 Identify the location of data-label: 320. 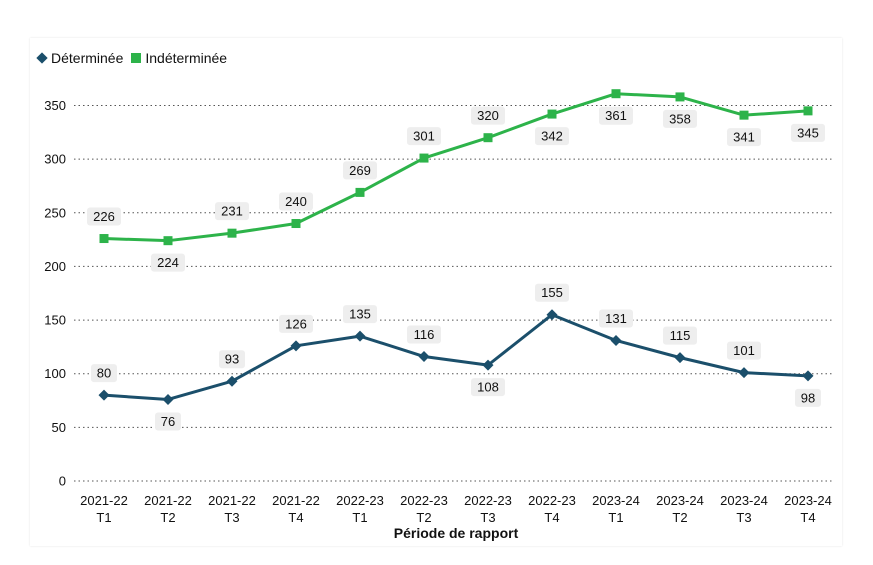
(488, 115).